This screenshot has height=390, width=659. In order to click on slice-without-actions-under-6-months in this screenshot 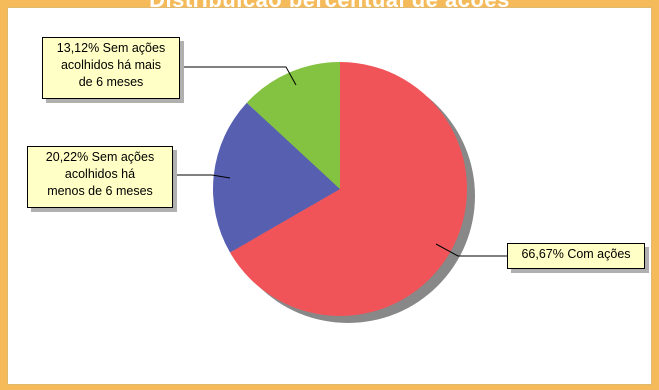, I will do `click(276, 177)`.